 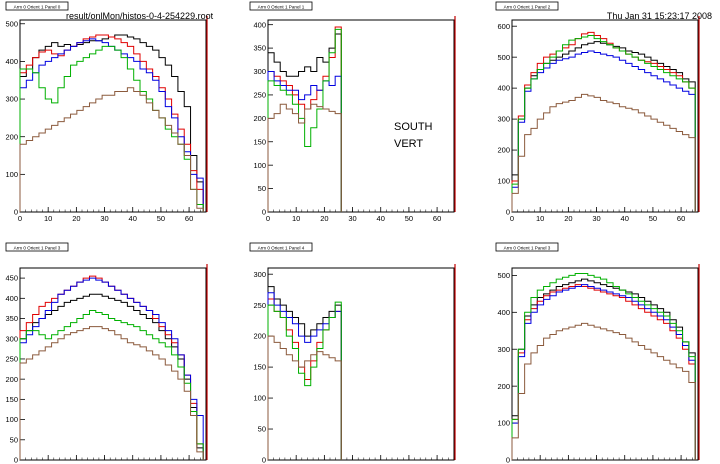 I want to click on panel-title: Arm 0 Orient 1 Panel 2, so click(x=527, y=6).